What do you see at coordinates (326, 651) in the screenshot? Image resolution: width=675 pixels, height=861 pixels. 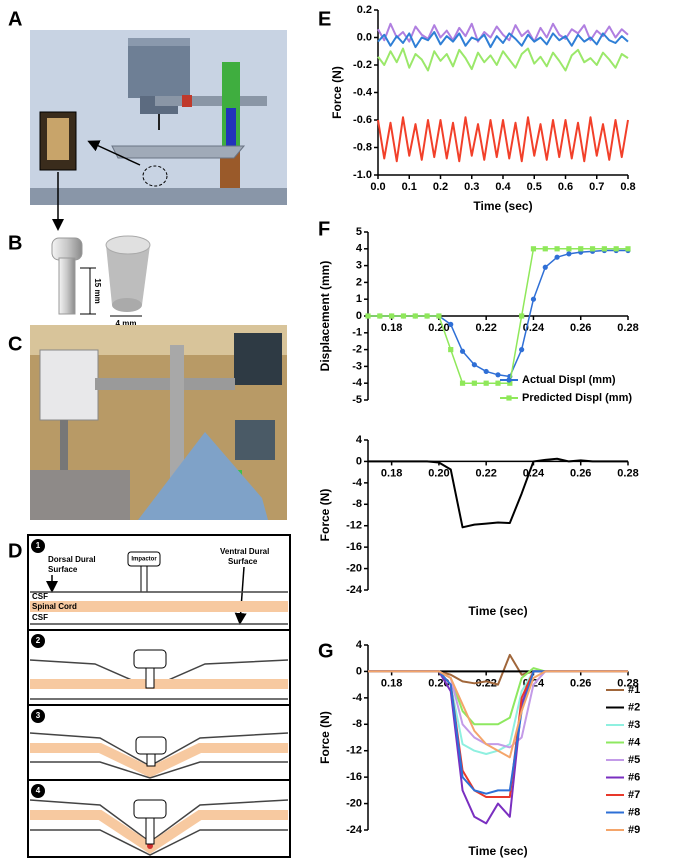 I see `panel-label: G` at bounding box center [326, 651].